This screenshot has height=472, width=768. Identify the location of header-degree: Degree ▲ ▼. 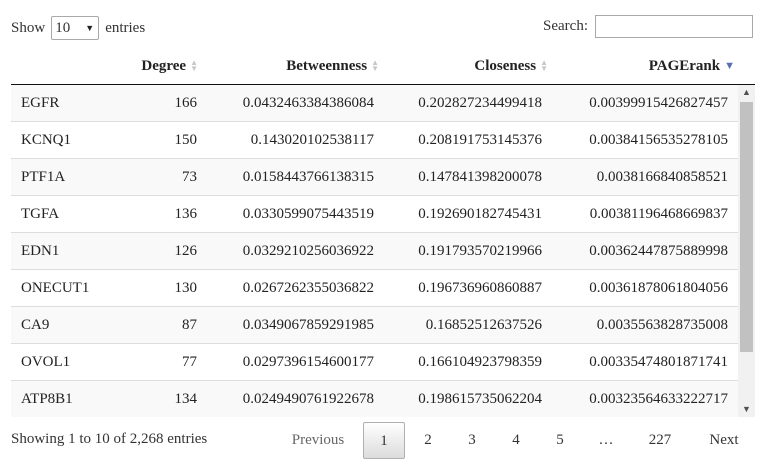
(169, 66).